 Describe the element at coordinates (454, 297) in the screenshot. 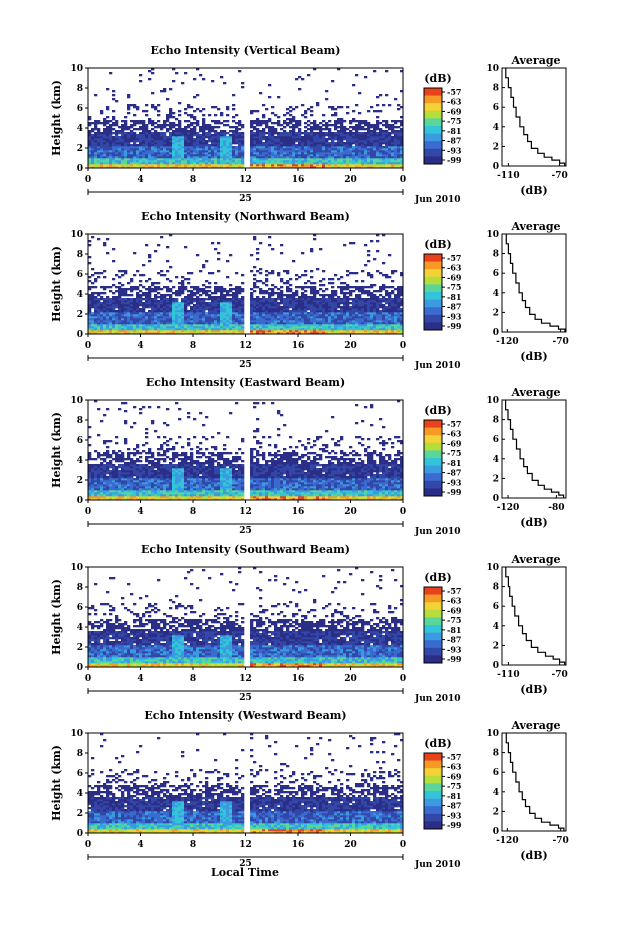

I see `colorbar-tick-label: -81` at that location.